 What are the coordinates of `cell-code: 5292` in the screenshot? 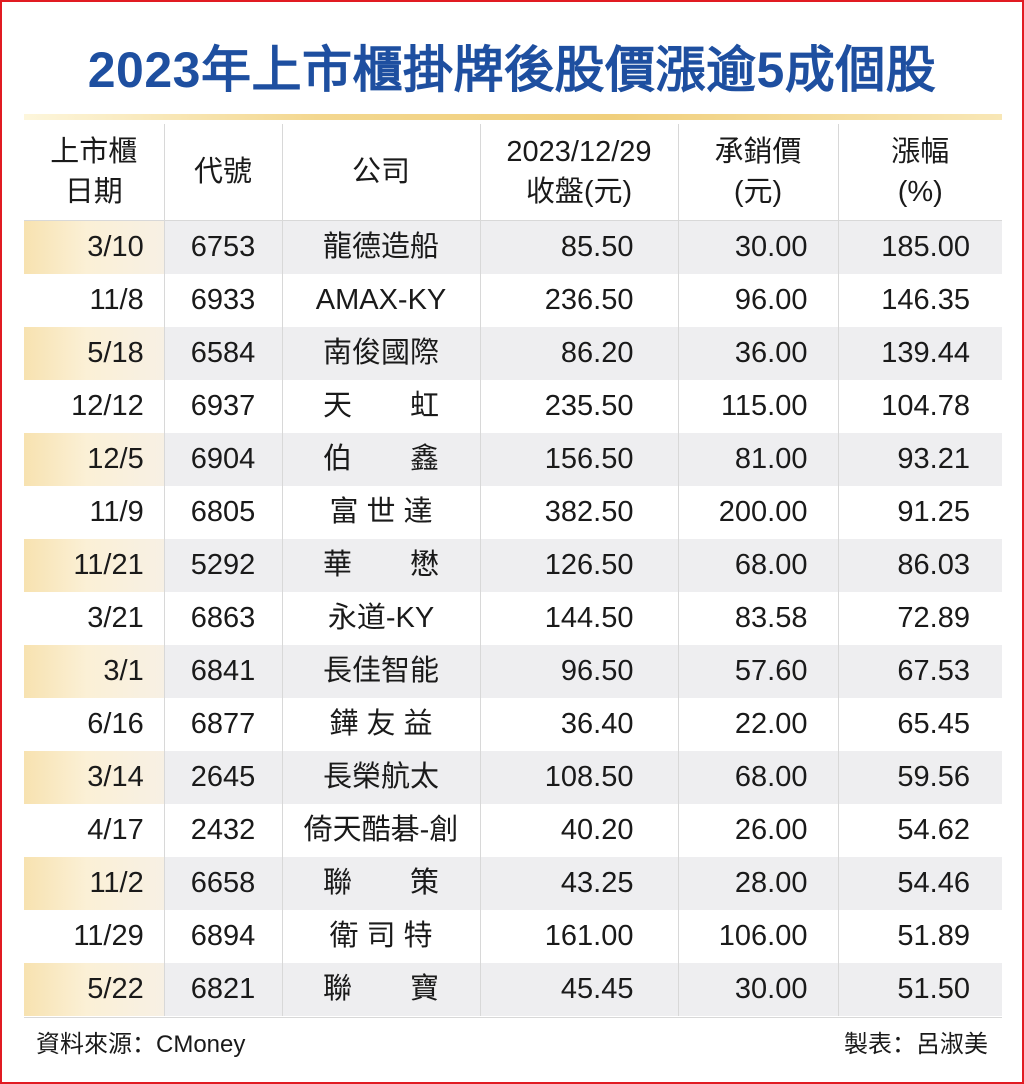 It's located at (222, 565).